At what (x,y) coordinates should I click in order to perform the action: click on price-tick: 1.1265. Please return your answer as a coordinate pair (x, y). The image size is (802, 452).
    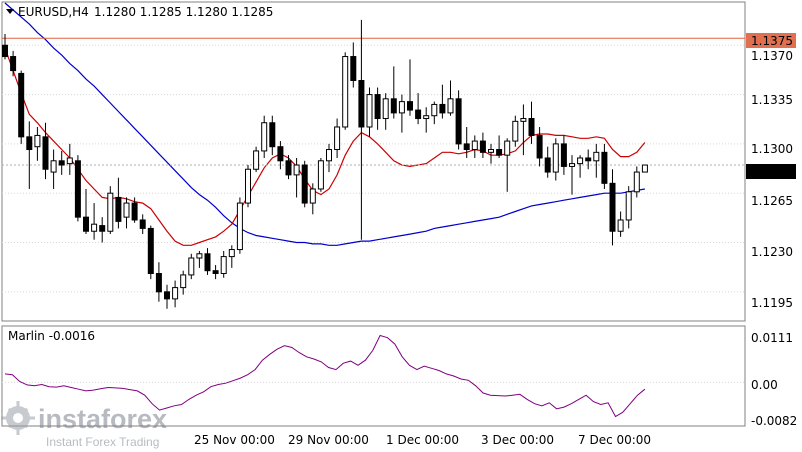
    Looking at the image, I should click on (772, 201).